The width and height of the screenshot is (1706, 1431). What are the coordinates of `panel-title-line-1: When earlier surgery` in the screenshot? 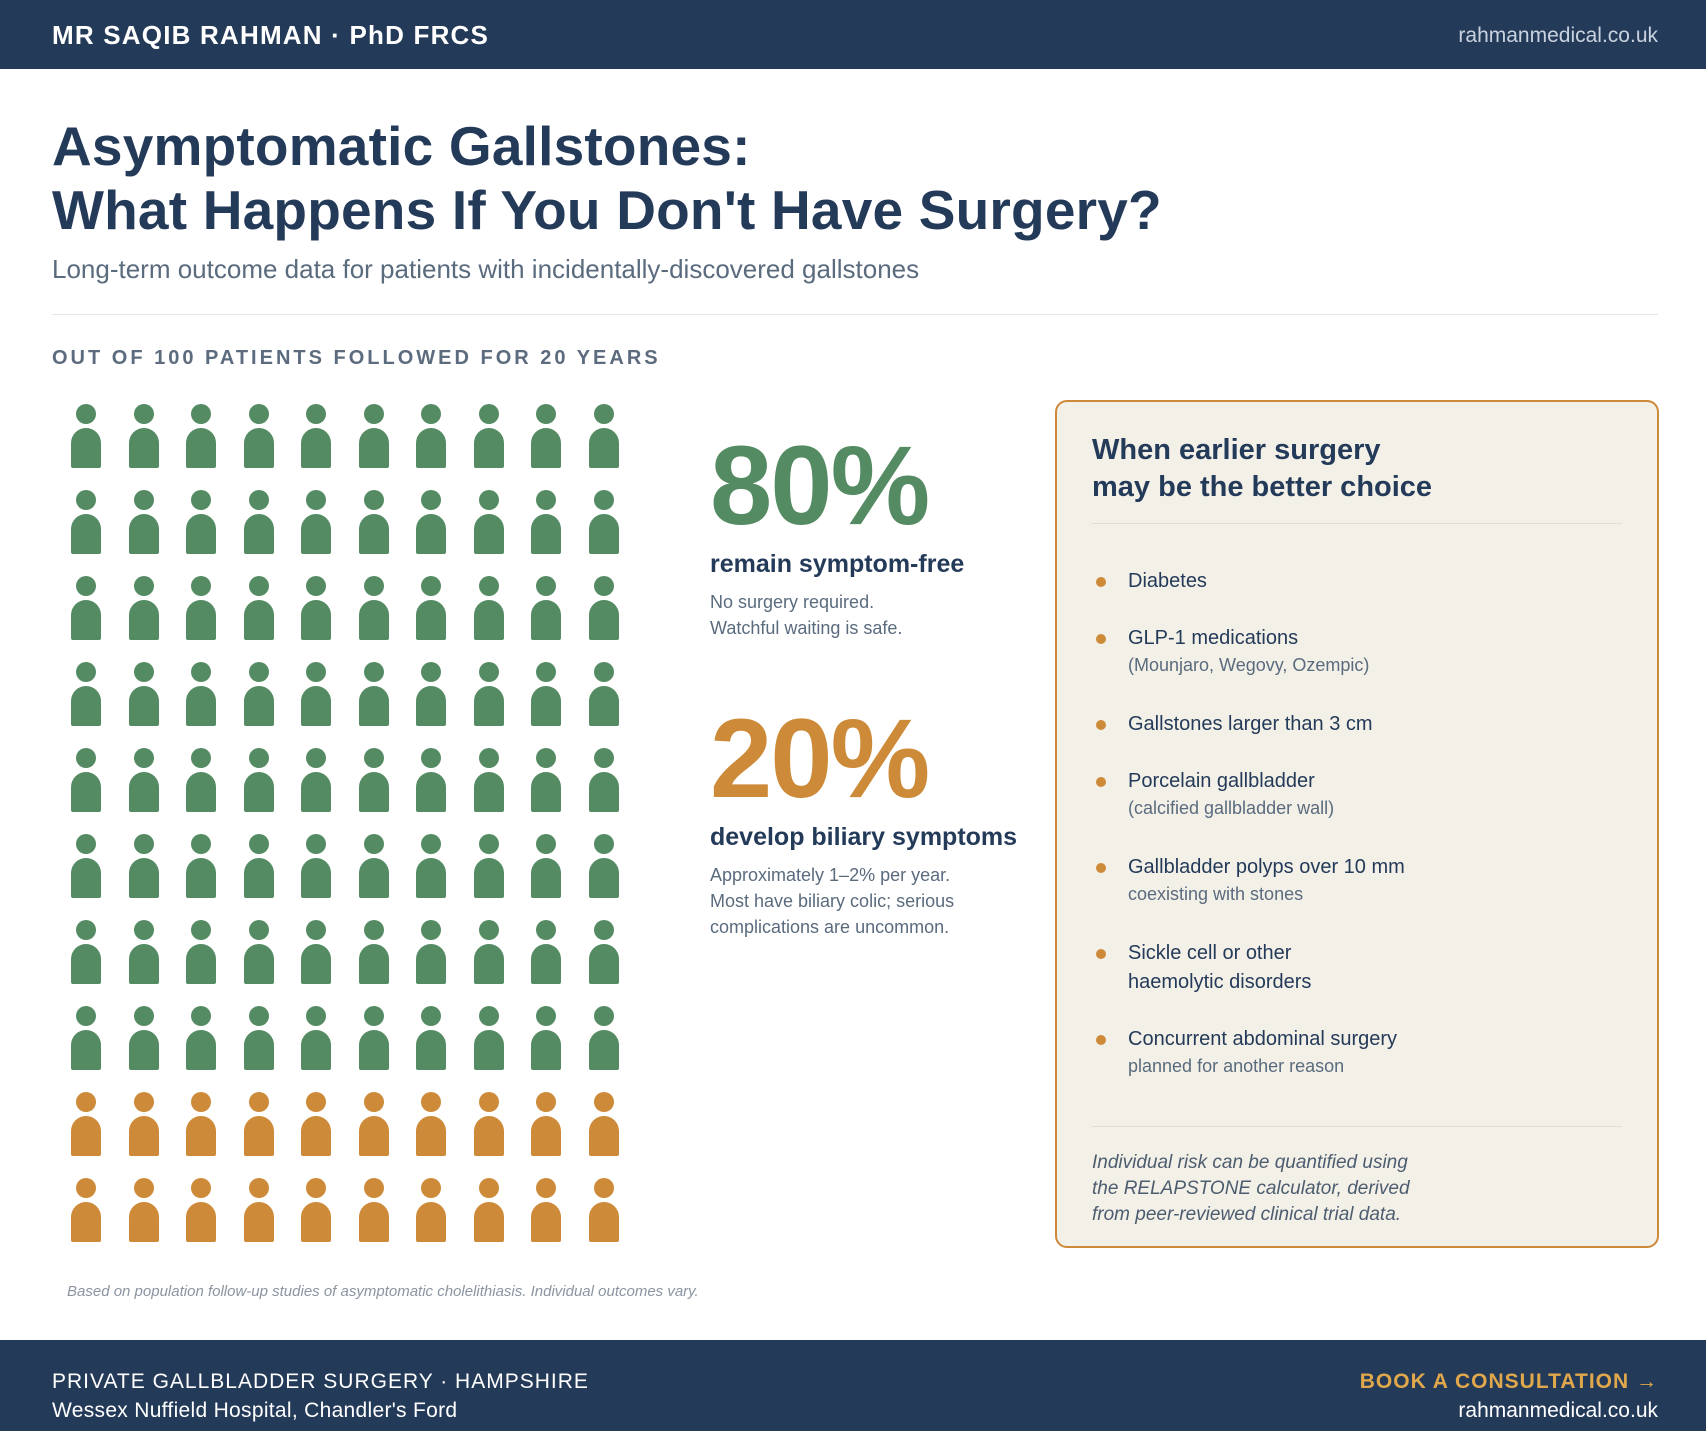 It's located at (1236, 450).